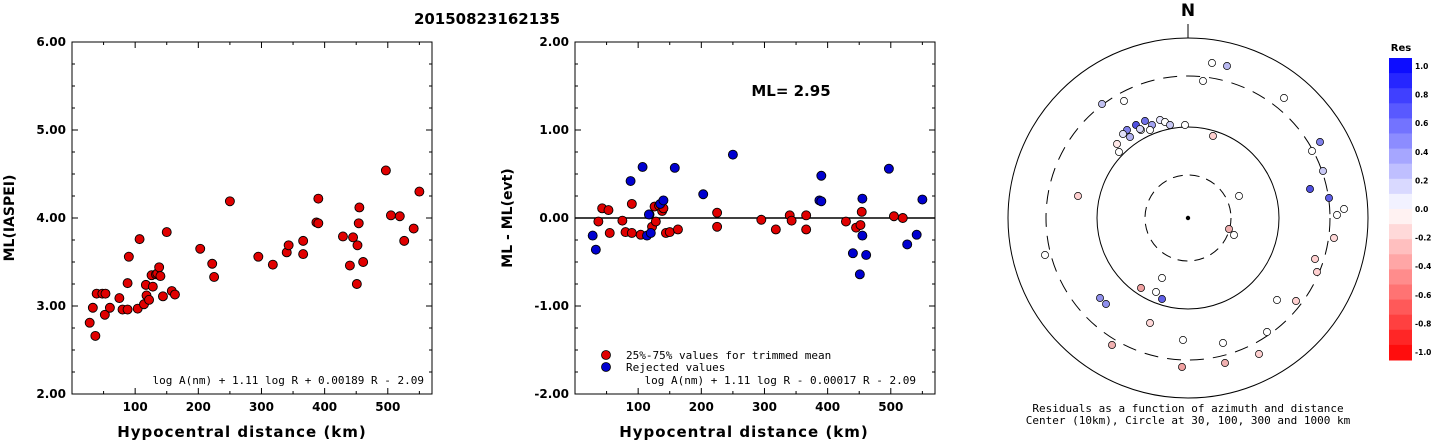  Describe the element at coordinates (1423, 295) in the screenshot. I see `colorbar-tick-label: -0.6` at that location.